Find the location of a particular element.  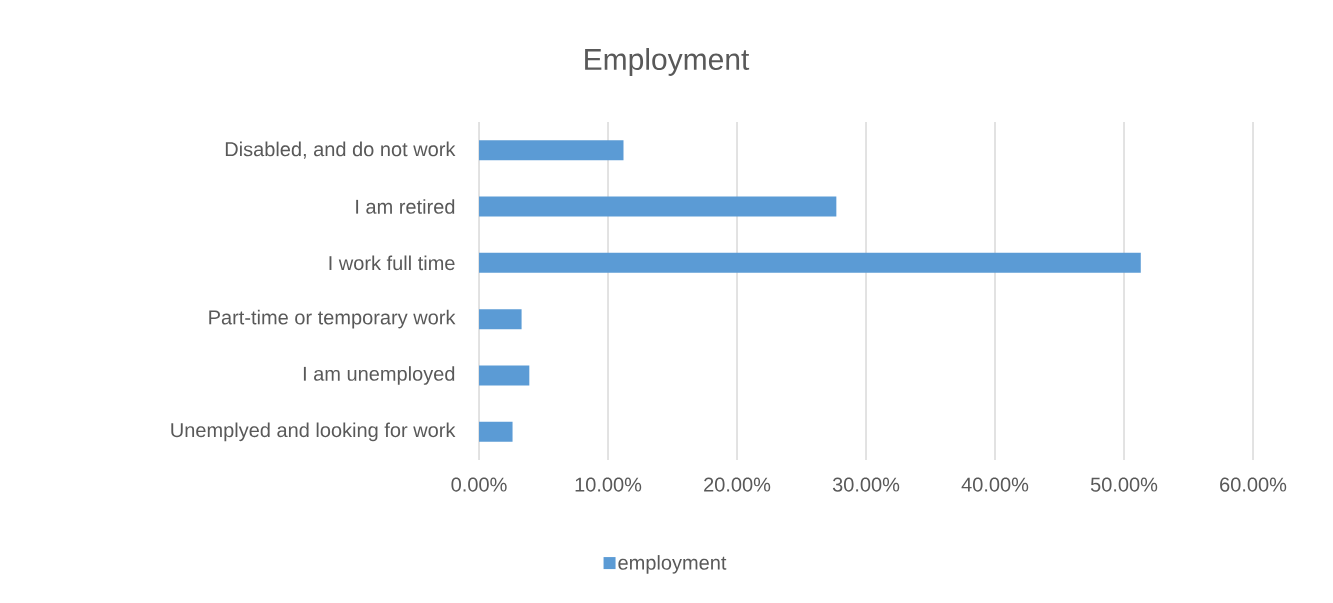

x-tick-label: 40.00% is located at coordinates (995, 484).